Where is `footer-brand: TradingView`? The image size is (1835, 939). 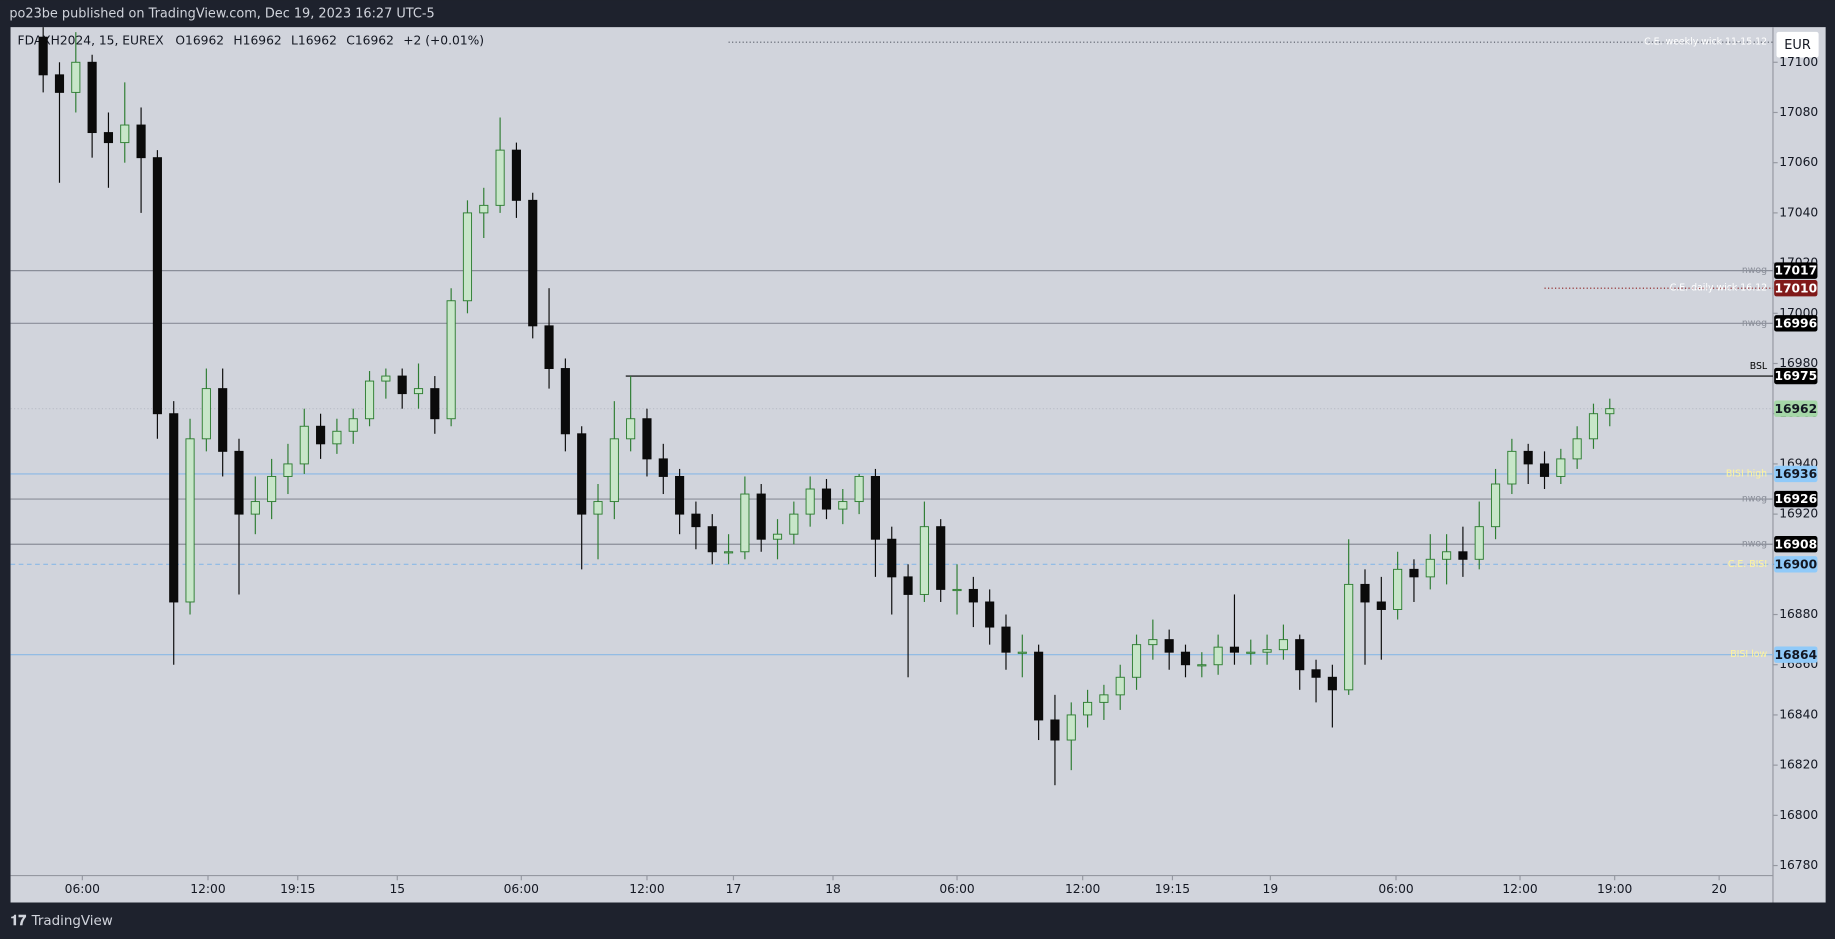
footer-brand: TradingView is located at coordinates (72, 921).